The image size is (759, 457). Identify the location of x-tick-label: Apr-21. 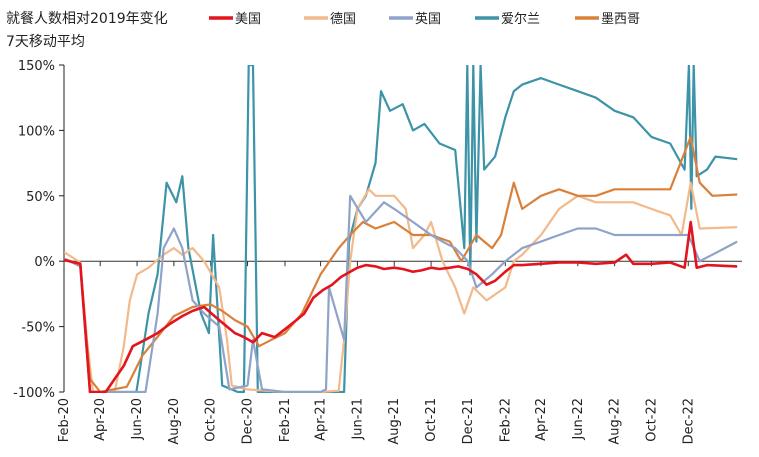
(321, 419).